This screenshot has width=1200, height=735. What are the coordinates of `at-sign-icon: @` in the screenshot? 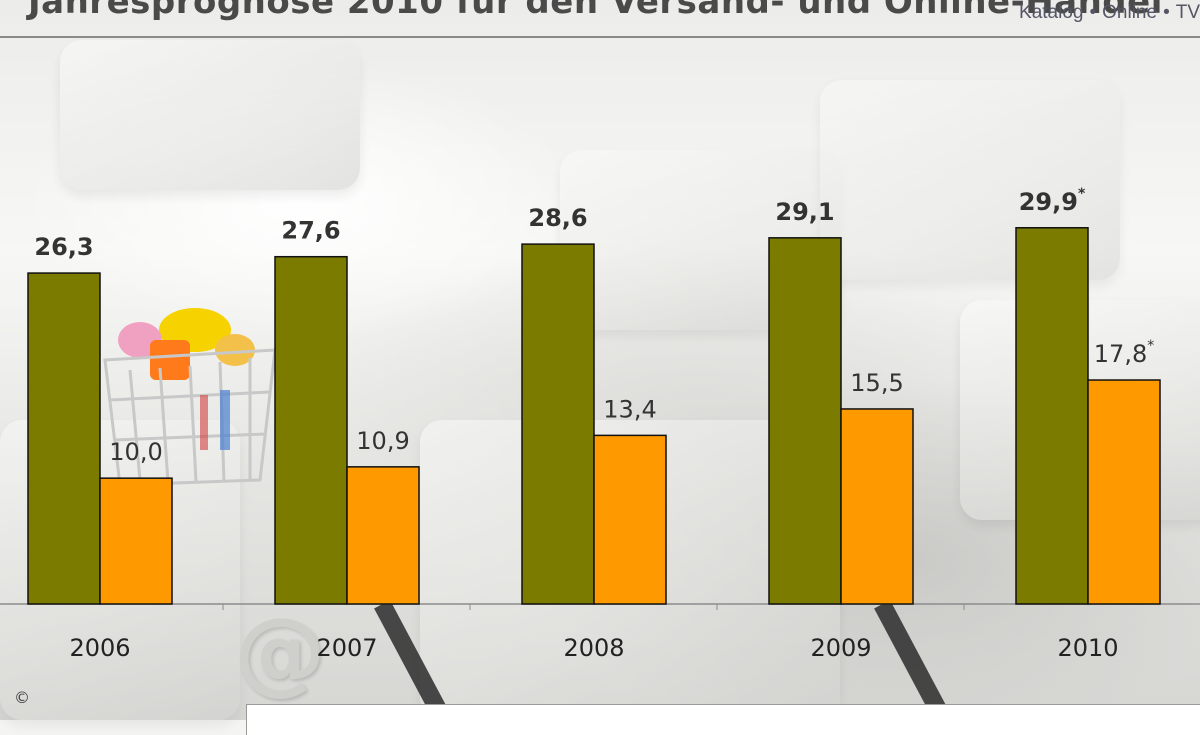 It's located at (280, 651).